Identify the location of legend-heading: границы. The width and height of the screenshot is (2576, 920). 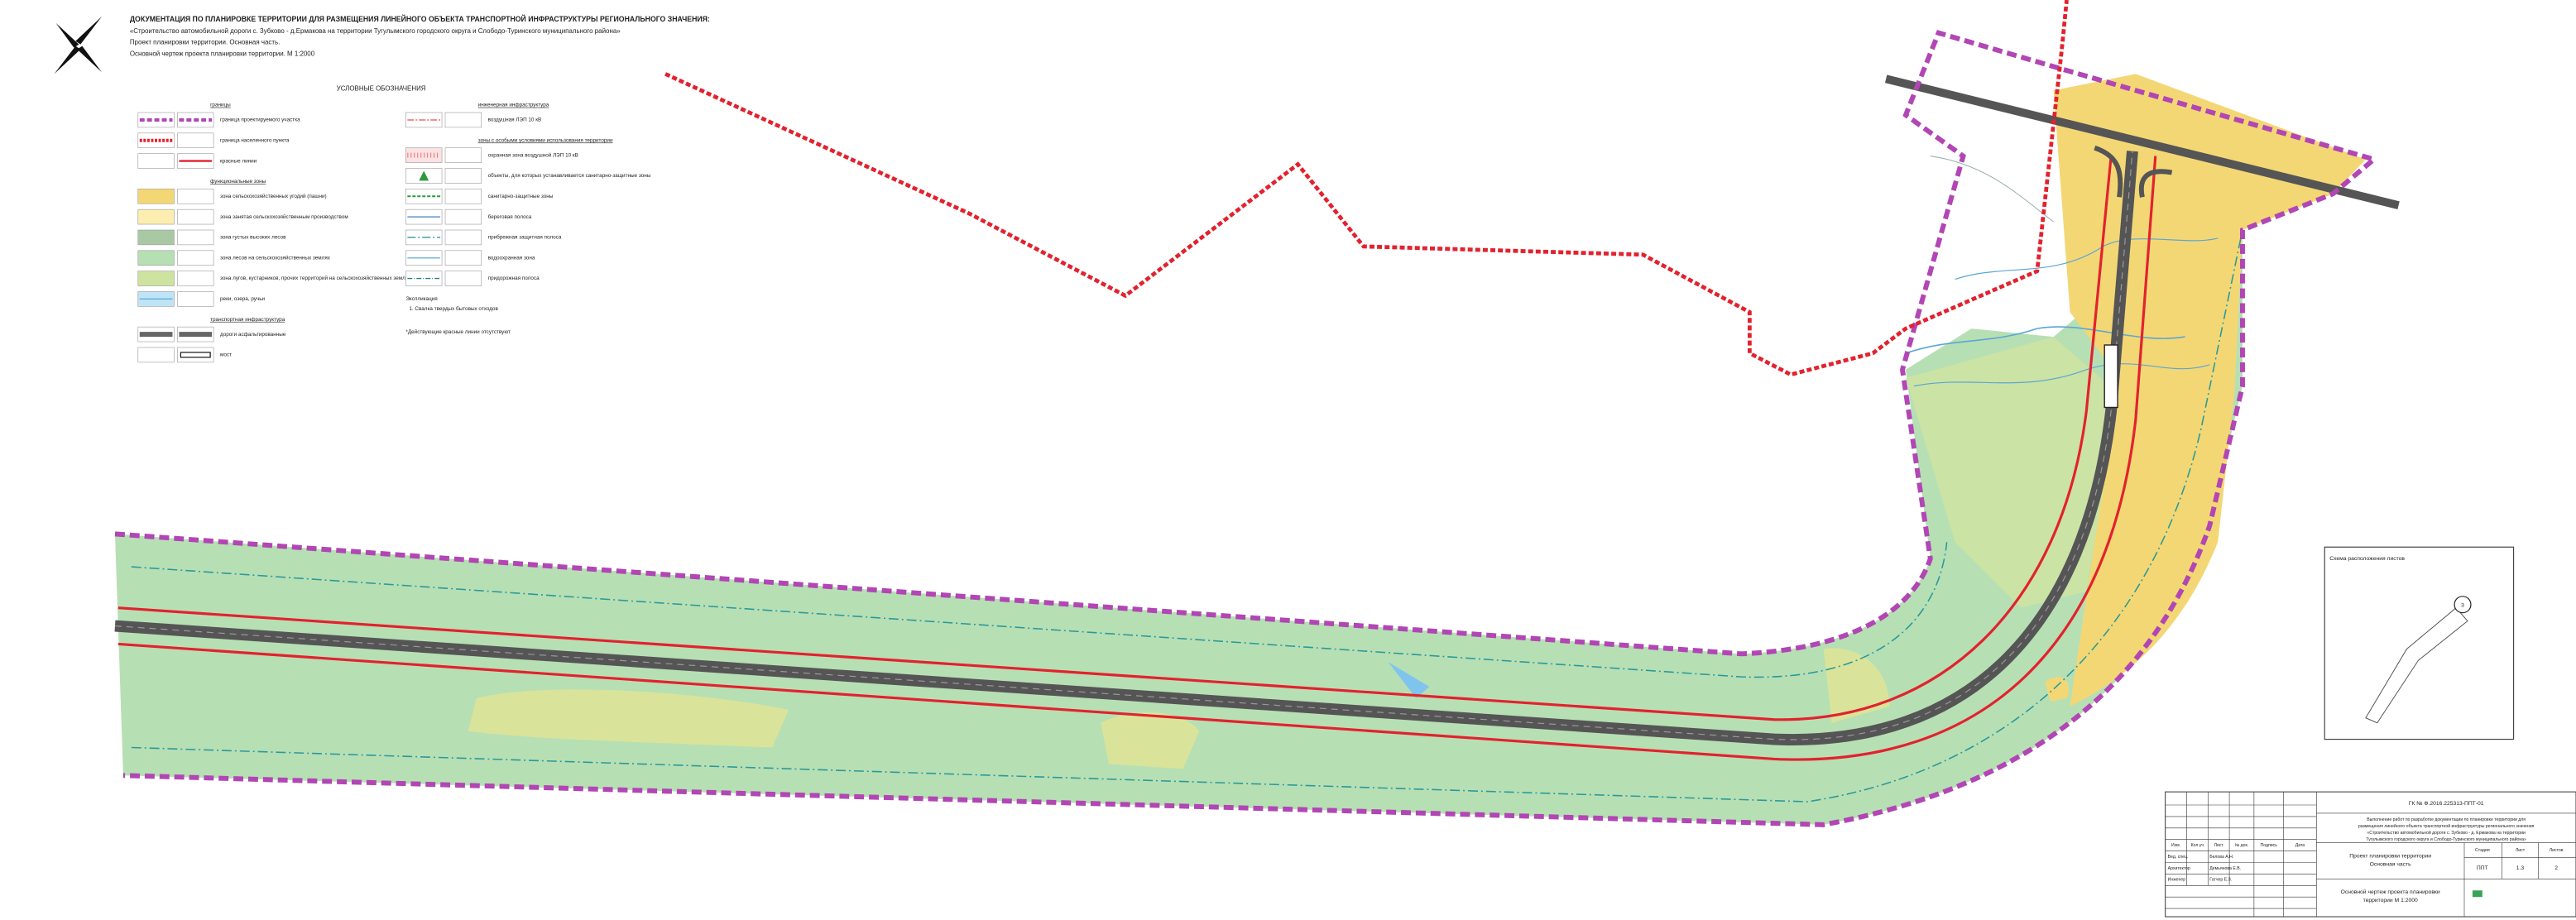
(221, 105).